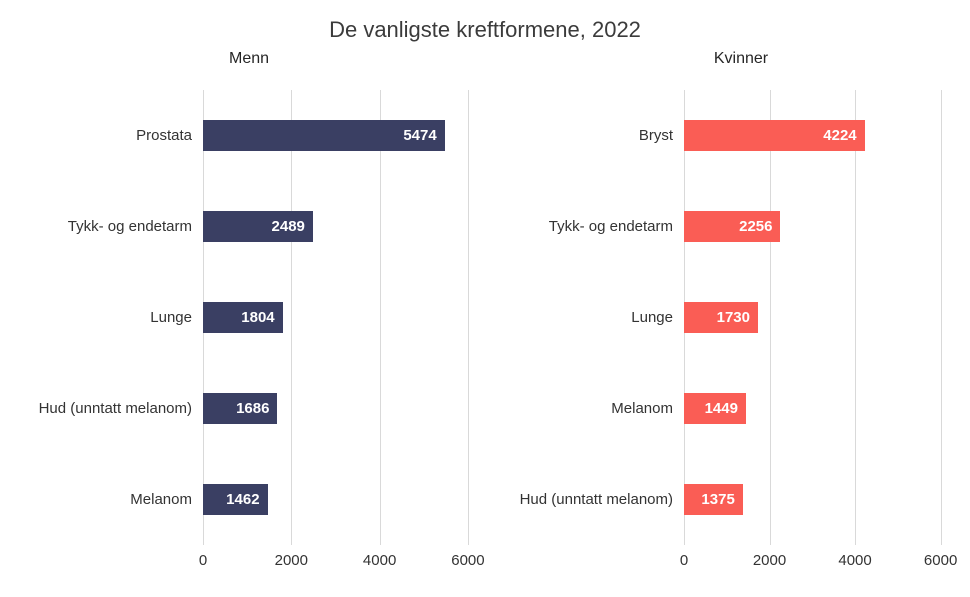  I want to click on bar-row: 1462, so click(346, 499).